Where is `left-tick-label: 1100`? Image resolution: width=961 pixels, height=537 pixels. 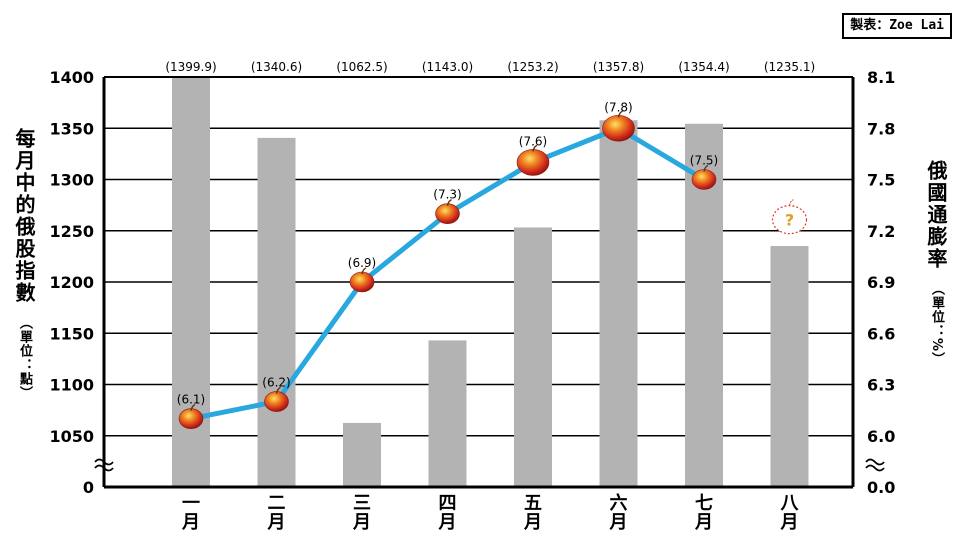
left-tick-label: 1100 is located at coordinates (71, 385).